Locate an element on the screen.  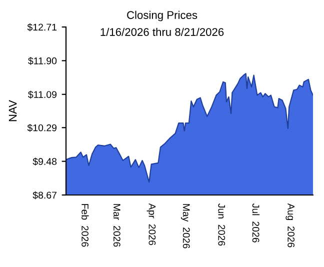
x-tick-label: Feb 2026 is located at coordinates (85, 225).